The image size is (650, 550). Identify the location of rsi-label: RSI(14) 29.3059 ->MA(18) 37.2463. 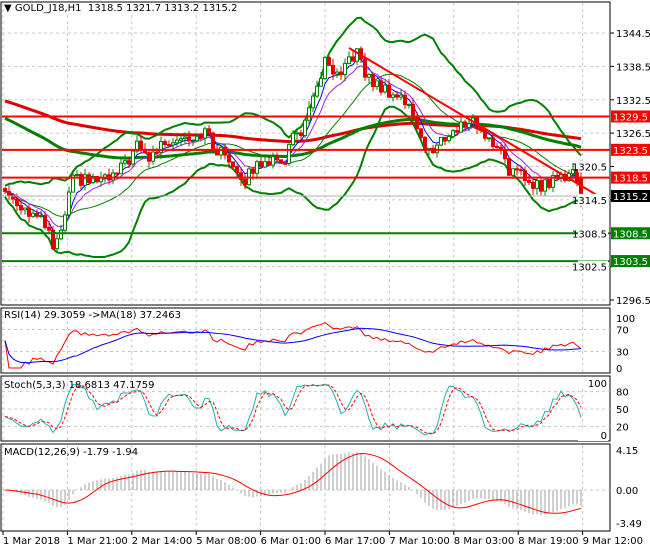
(92, 315).